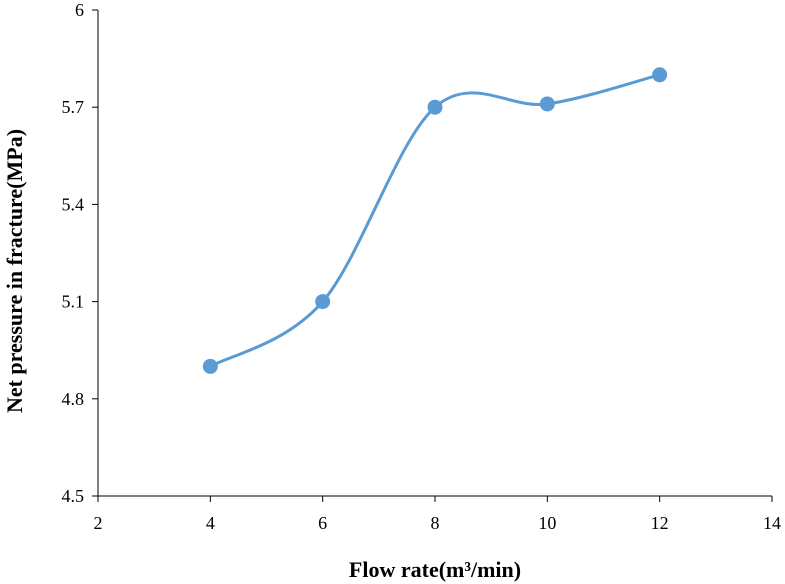  What do you see at coordinates (73, 302) in the screenshot?
I see `y-tick-label: 5.1` at bounding box center [73, 302].